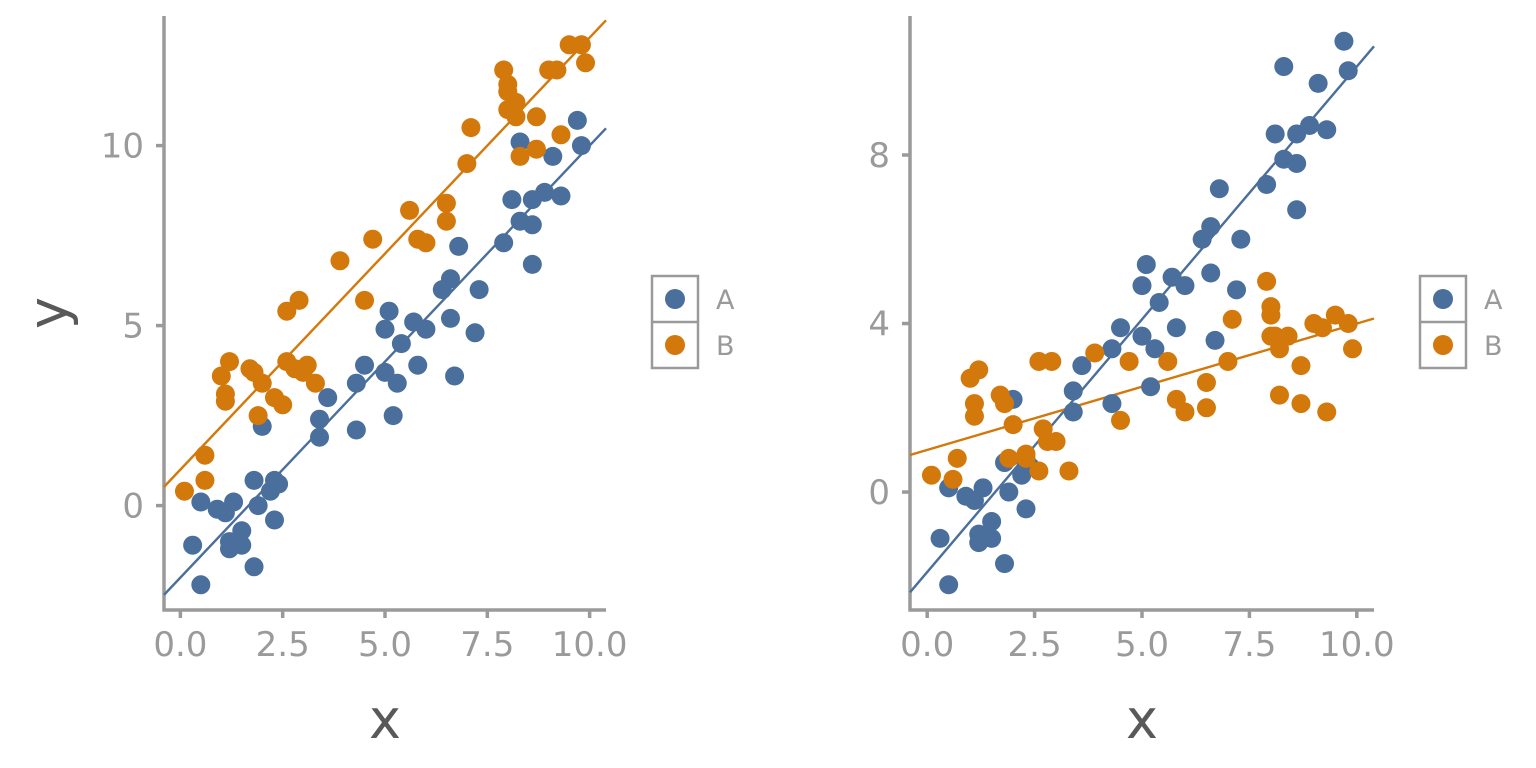  I want to click on legend-label-a: A, so click(1493, 300).